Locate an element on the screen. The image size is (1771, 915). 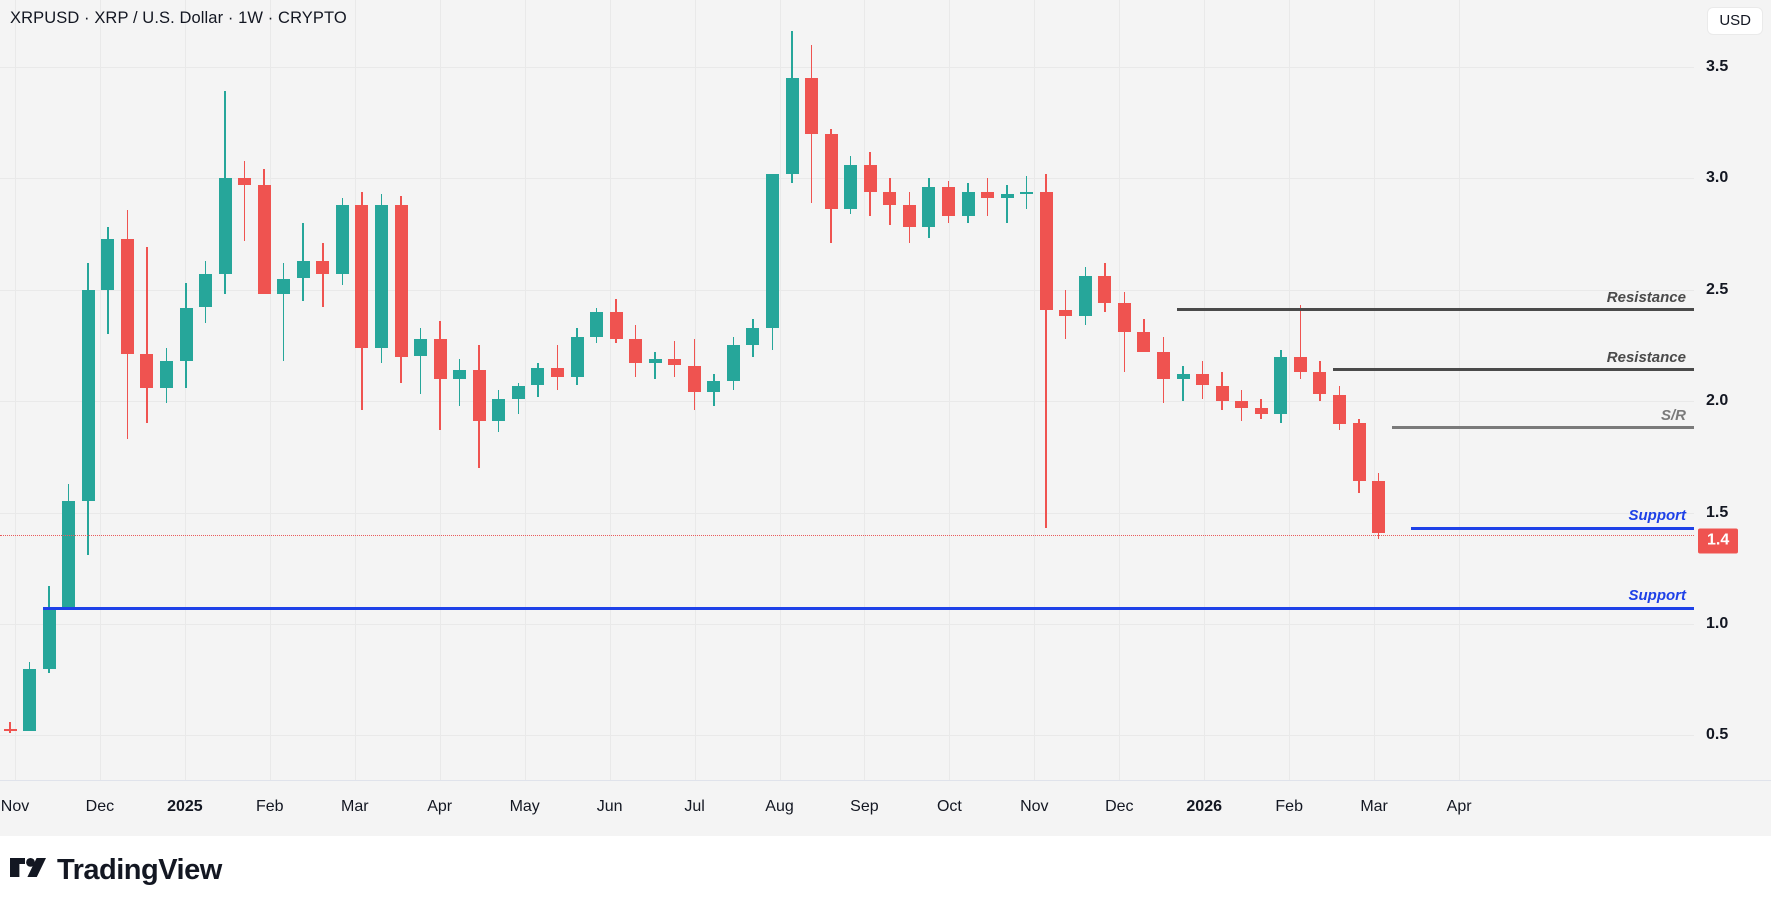
tradingview-logo-icon is located at coordinates (28, 867).